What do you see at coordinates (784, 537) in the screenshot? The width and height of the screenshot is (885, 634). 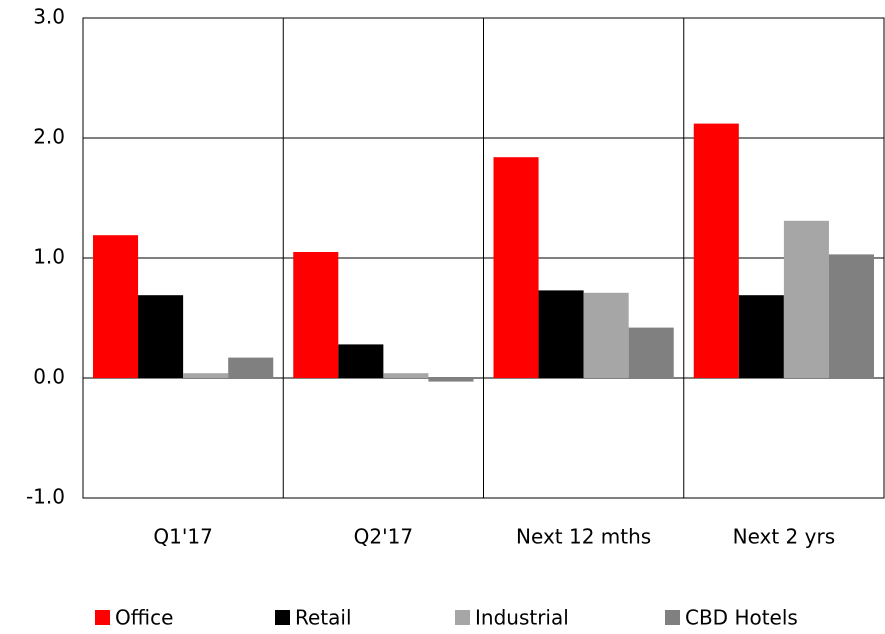 I see `x-tick-label: Next 2 yrs` at bounding box center [784, 537].